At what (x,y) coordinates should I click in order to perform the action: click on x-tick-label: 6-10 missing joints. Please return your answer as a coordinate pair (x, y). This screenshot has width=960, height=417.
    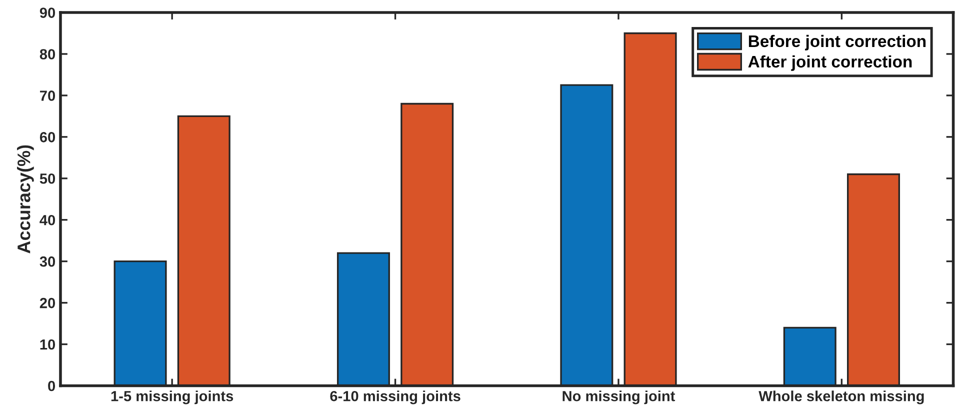
    Looking at the image, I should click on (395, 397).